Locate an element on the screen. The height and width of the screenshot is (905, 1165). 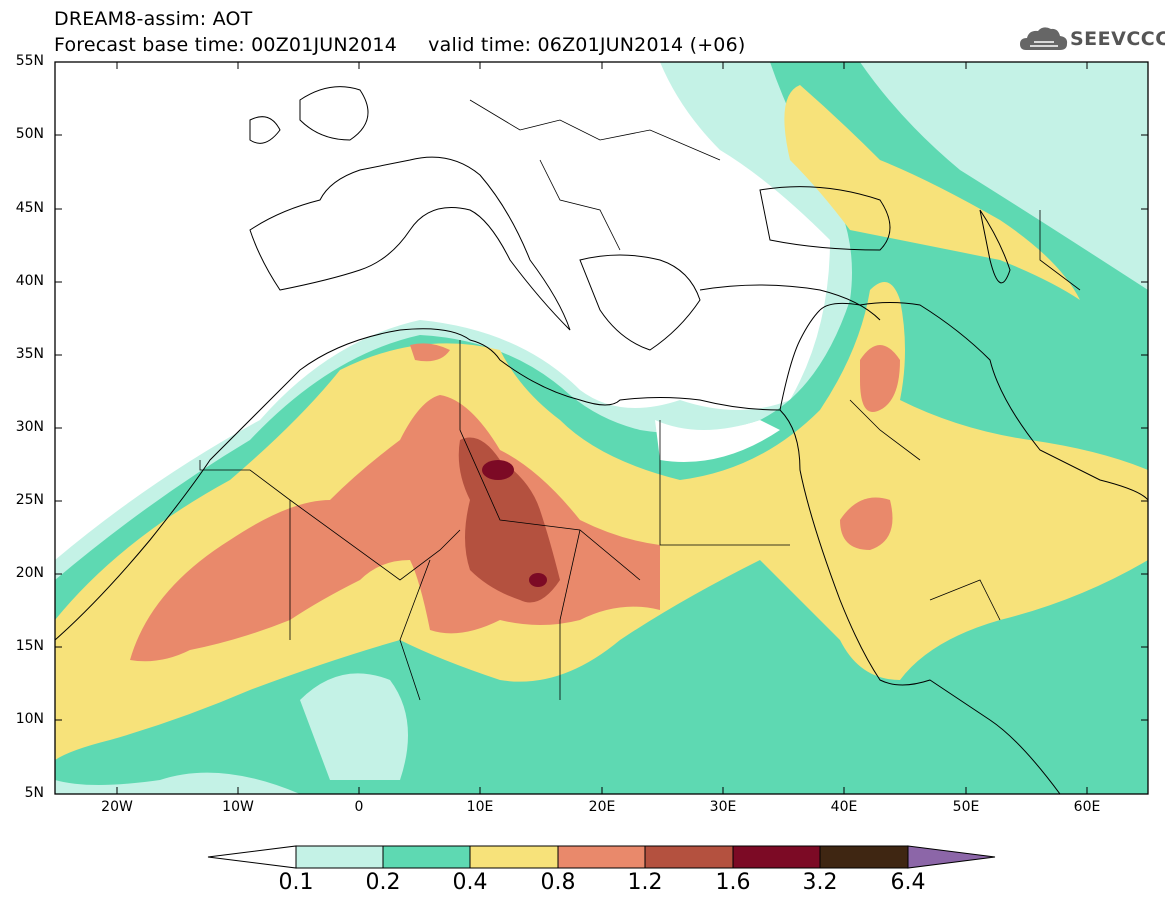
lat-label: 55N is located at coordinates (29, 61).